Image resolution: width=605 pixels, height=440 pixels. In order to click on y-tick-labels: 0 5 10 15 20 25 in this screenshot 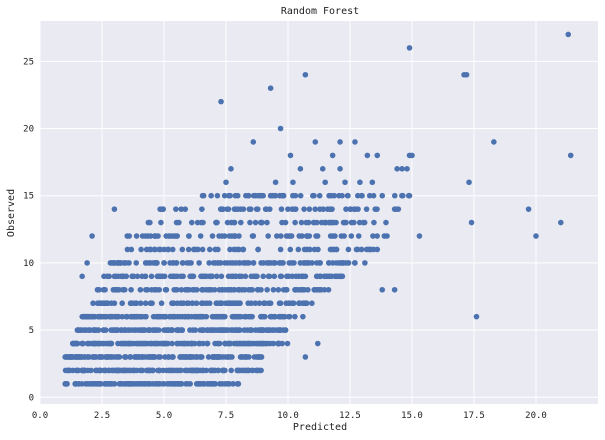, I will do `click(28, 230)`.